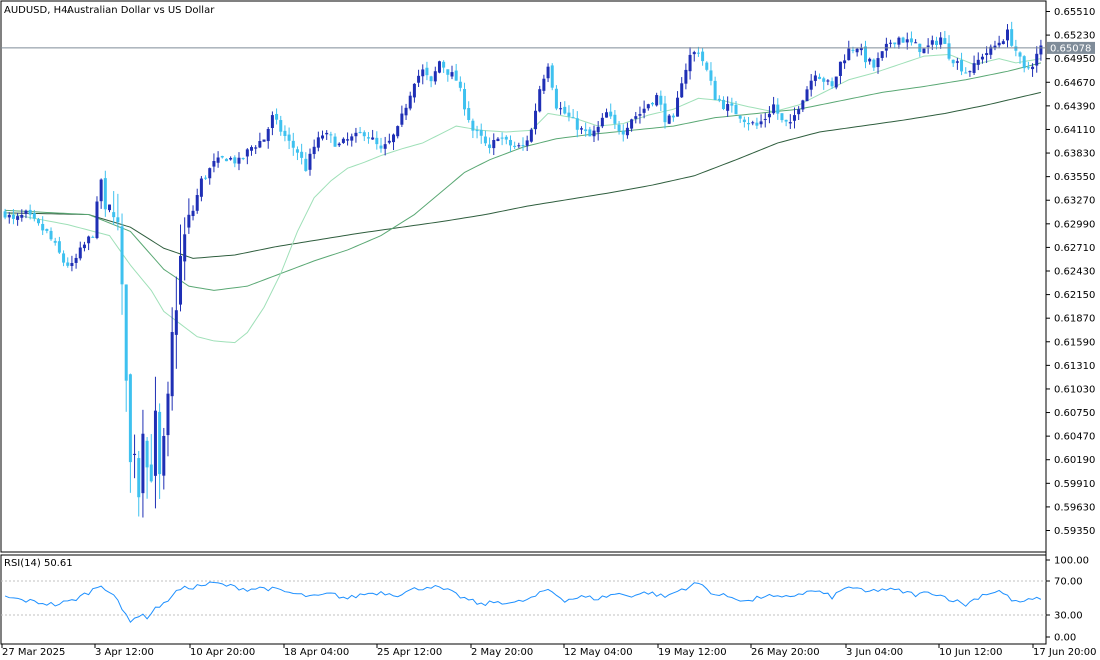 The height and width of the screenshot is (660, 1100). I want to click on price-tick-label: 0.63270, so click(1074, 201).